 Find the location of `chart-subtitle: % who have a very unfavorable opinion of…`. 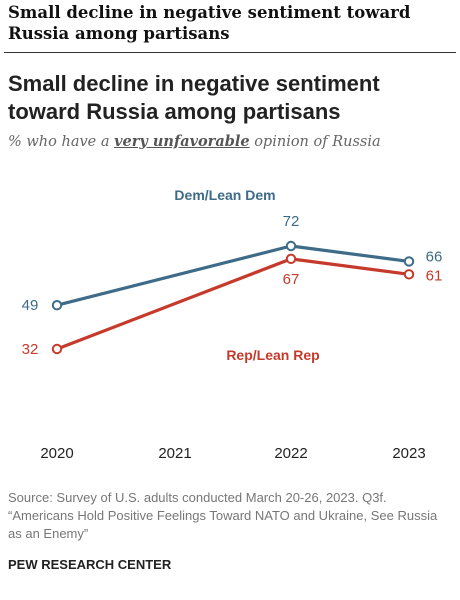

chart-subtitle: % who have a very unfavorable opinion of… is located at coordinates (228, 141).